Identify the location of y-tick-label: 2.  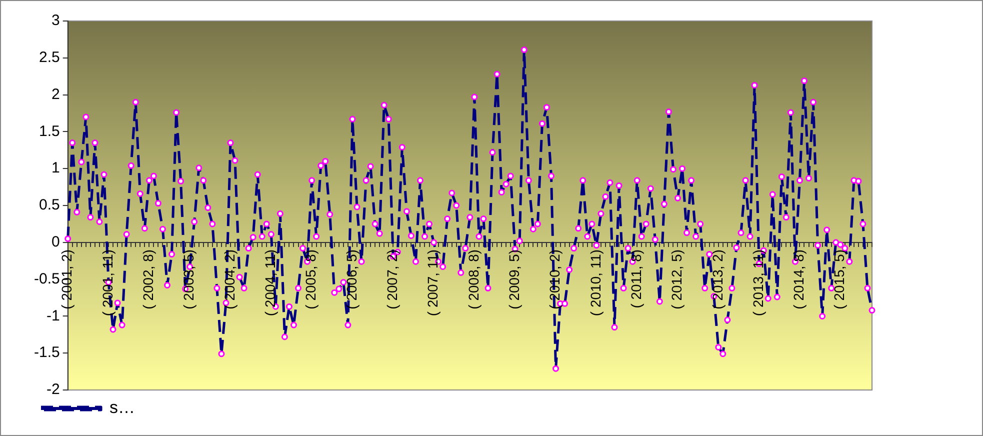
(56, 94).